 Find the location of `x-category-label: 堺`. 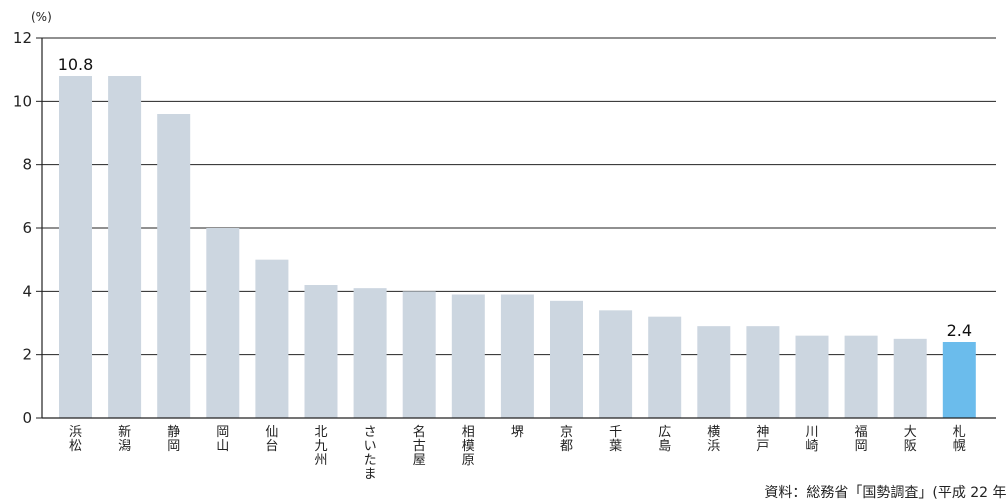

x-category-label: 堺 is located at coordinates (517, 432).